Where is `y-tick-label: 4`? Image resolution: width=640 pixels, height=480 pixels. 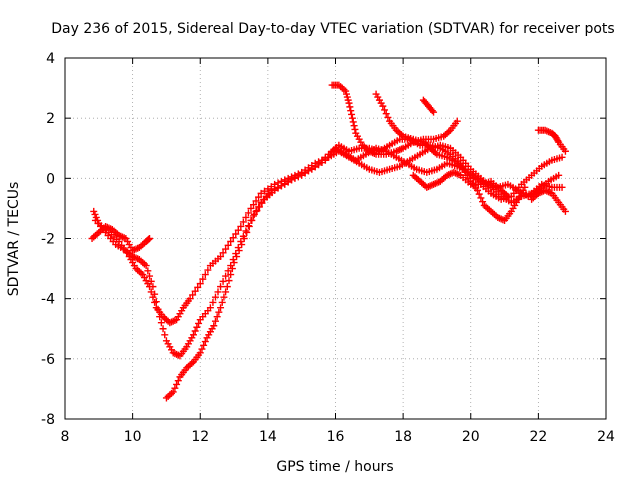 y-tick-label: 4 is located at coordinates (50, 59).